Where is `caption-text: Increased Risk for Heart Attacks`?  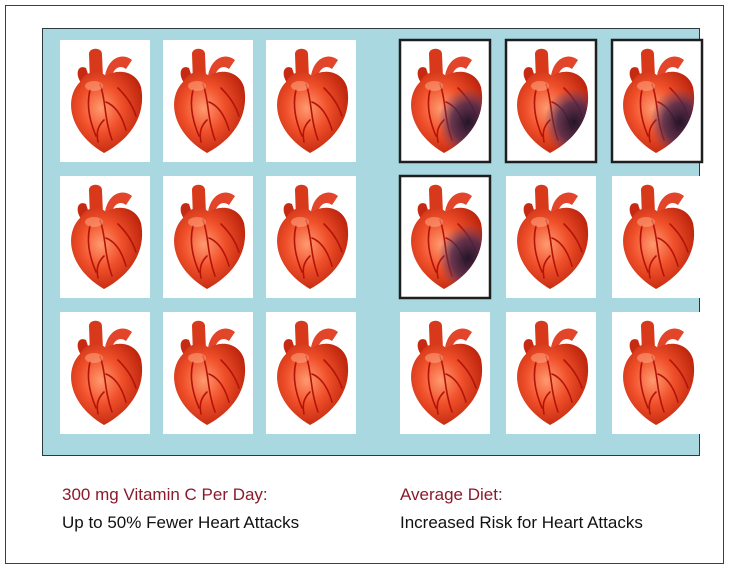 caption-text: Increased Risk for Heart Attacks is located at coordinates (521, 522).